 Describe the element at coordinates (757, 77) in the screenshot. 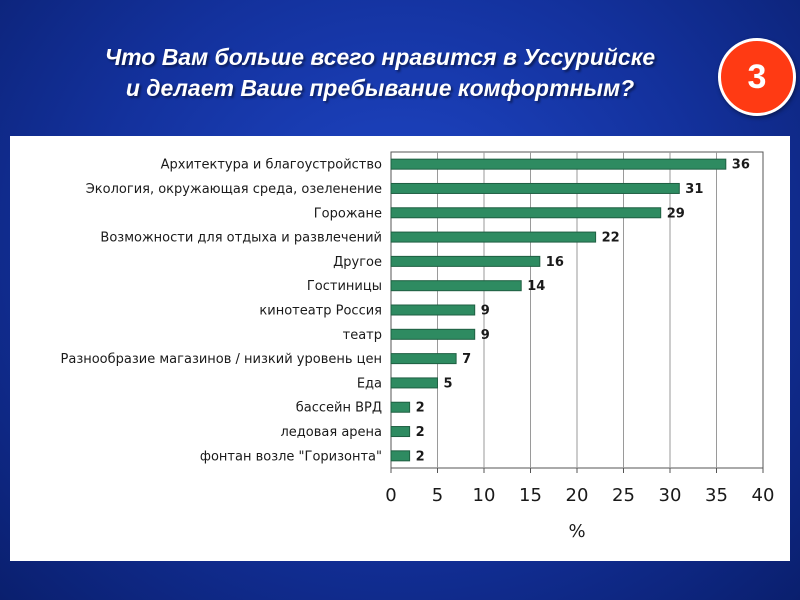

I see `slide-number-badge: 3` at that location.